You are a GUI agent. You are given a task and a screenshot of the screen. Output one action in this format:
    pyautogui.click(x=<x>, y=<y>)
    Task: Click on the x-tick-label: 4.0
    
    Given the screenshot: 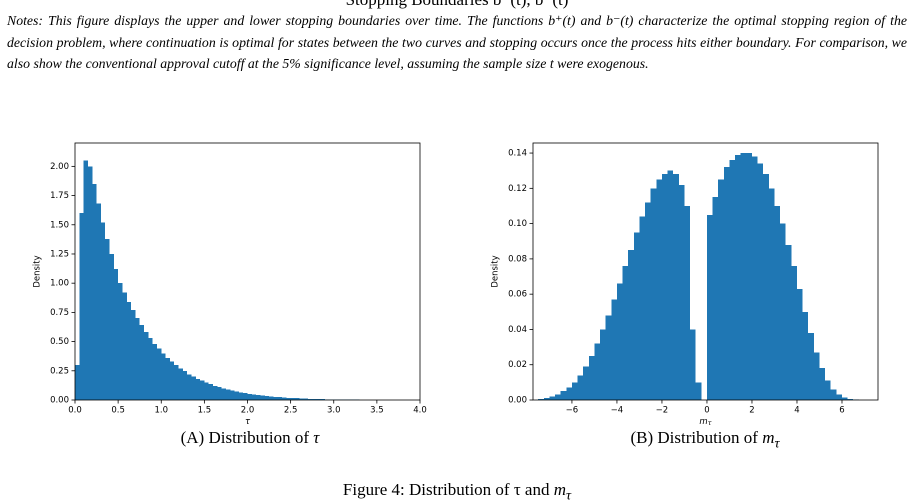 What is the action you would take?
    pyautogui.click(x=420, y=411)
    